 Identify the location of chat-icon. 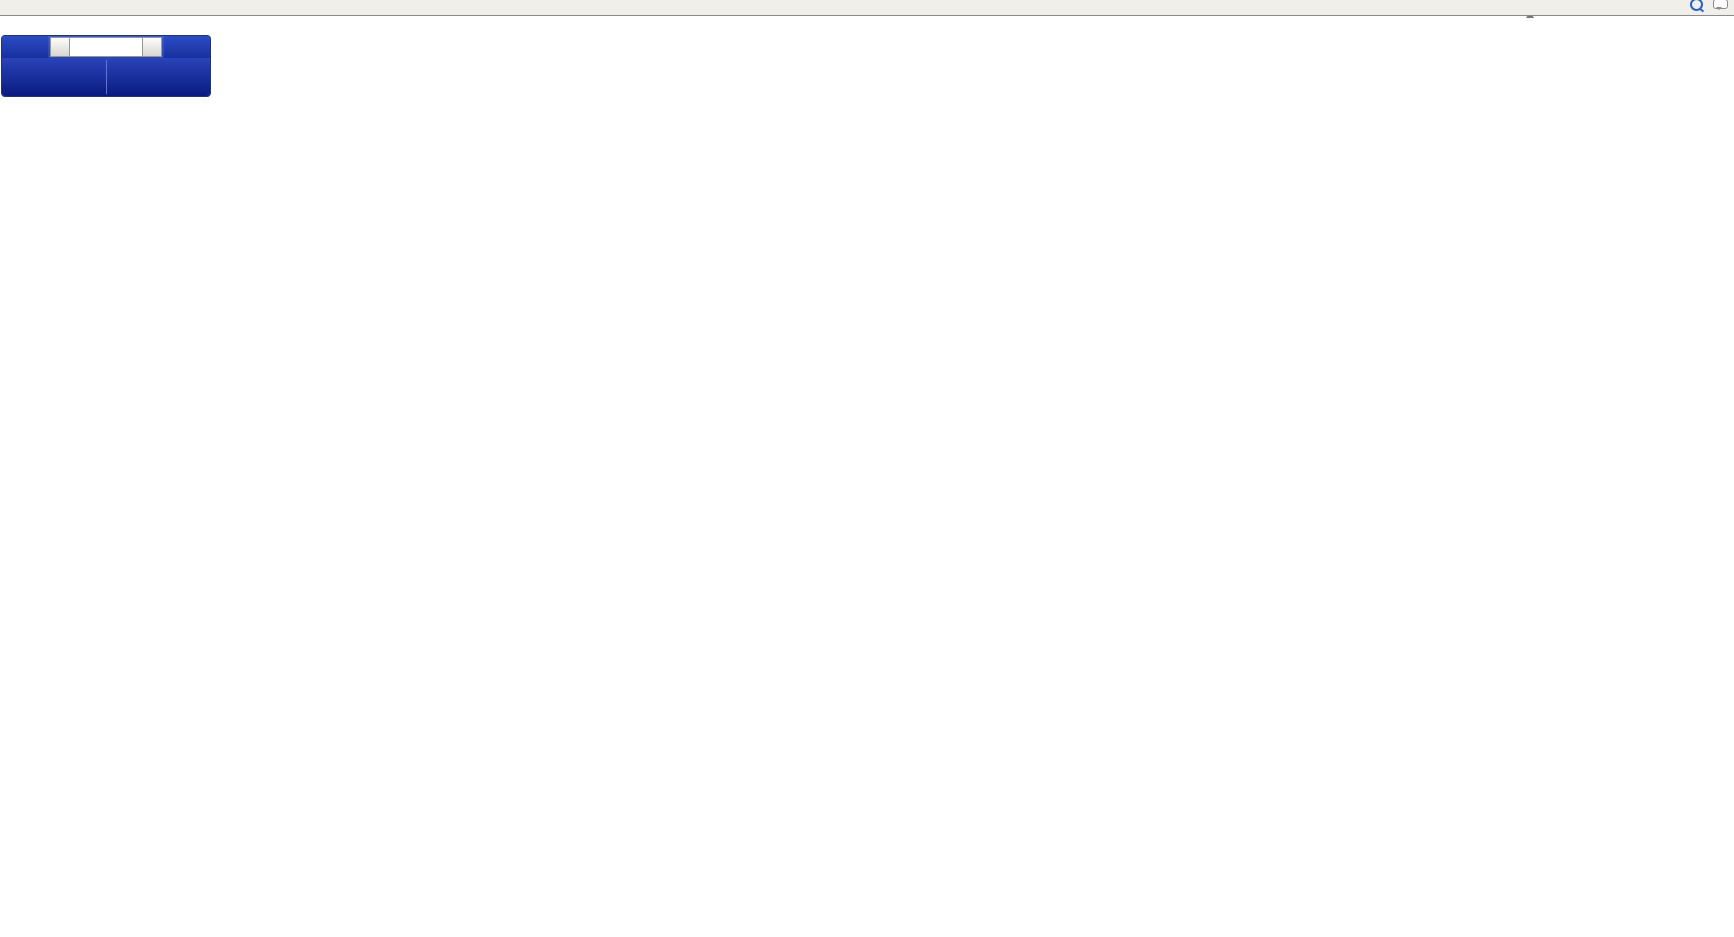
(1720, 5).